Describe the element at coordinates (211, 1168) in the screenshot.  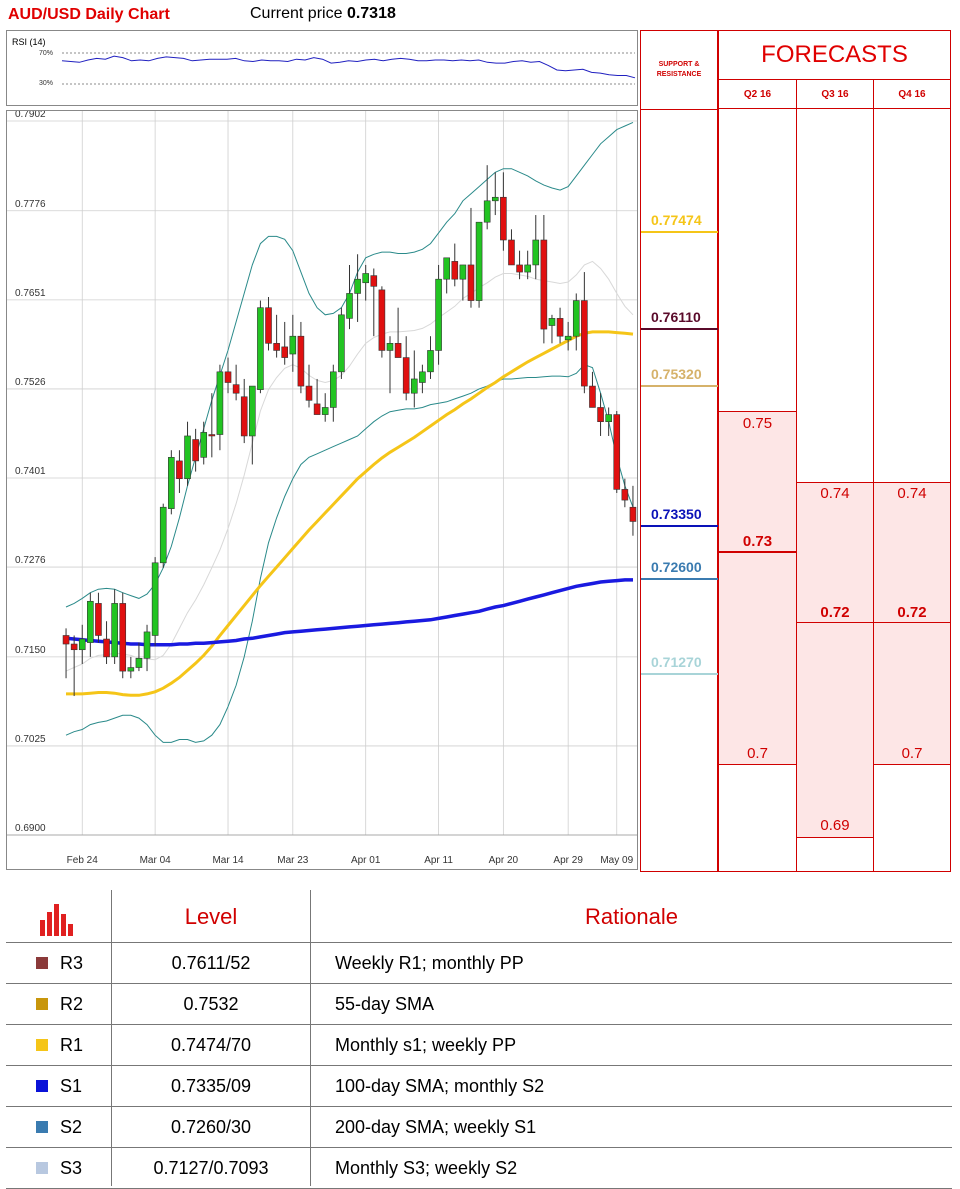
I see `level-value: 0.7127/0.7093` at that location.